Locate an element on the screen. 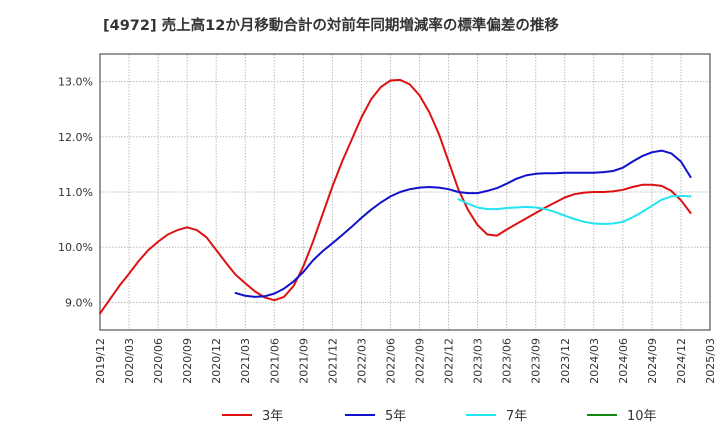 The width and height of the screenshot is (720, 444). x-tick-label: 2022/03 is located at coordinates (361, 361).